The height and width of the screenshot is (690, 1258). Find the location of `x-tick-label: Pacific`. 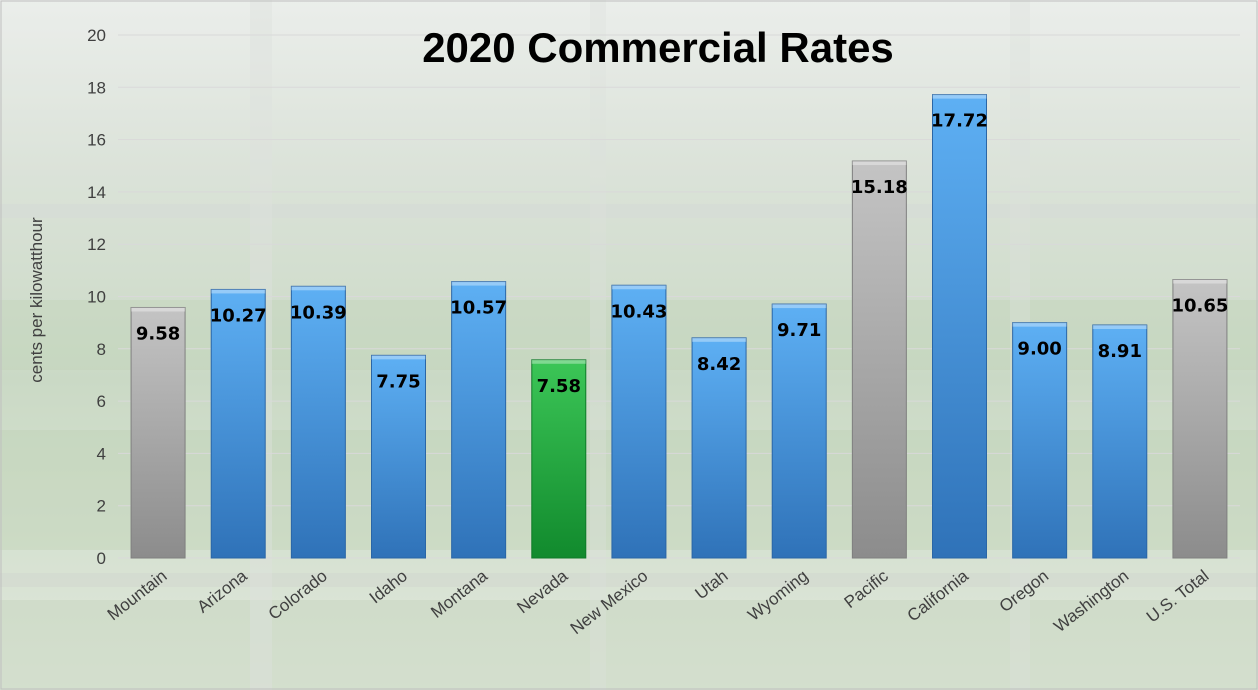

x-tick-label: Pacific is located at coordinates (867, 589).